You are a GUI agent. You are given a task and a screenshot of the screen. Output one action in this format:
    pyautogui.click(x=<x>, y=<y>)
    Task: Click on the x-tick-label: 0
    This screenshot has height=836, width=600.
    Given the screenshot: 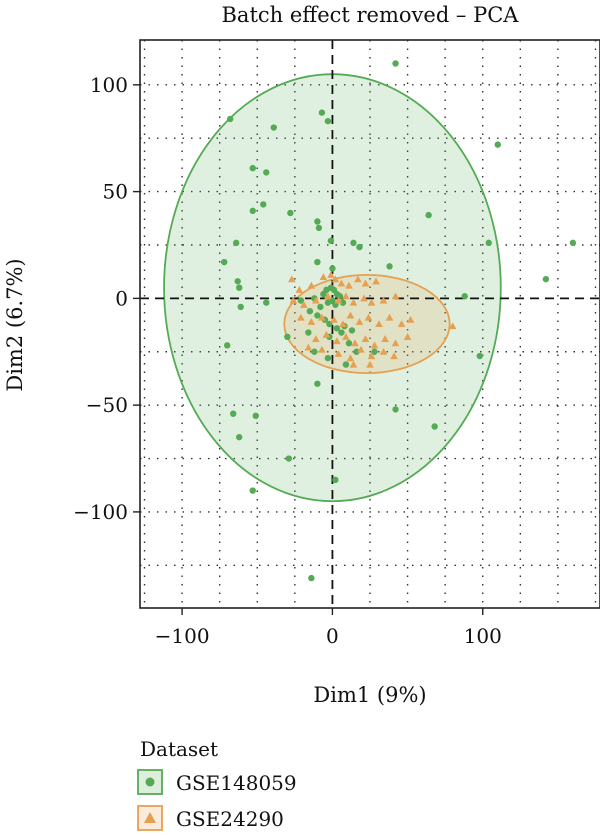 What is the action you would take?
    pyautogui.click(x=332, y=636)
    